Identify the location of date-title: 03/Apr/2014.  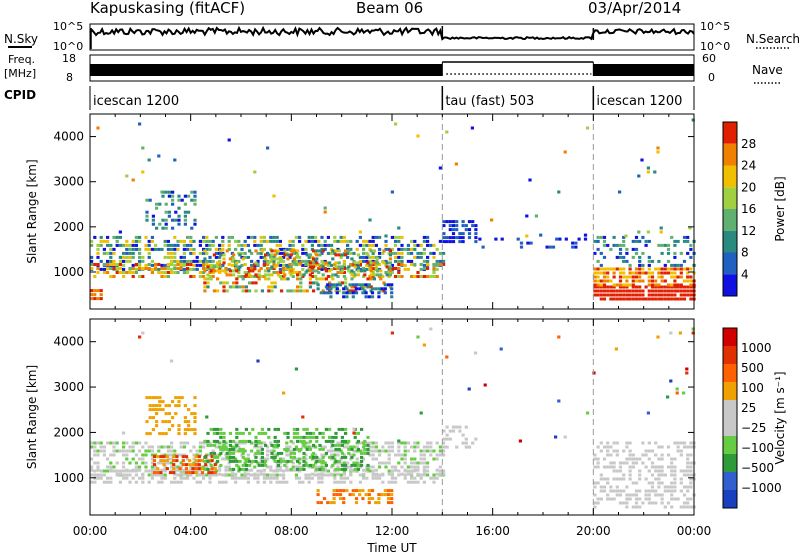
(634, 8).